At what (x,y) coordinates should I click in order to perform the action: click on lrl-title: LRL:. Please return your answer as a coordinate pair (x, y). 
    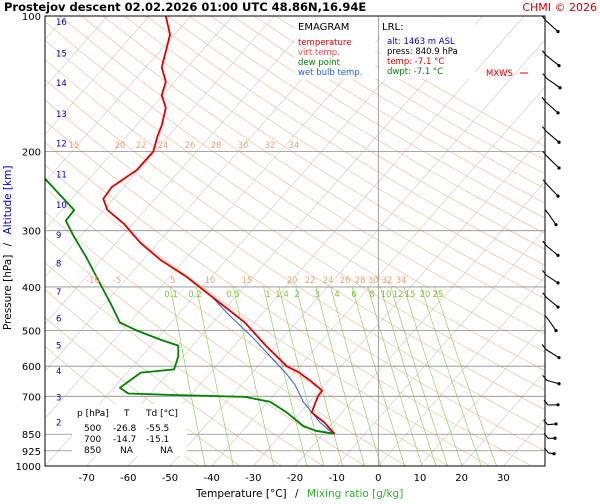
    Looking at the image, I should click on (392, 27).